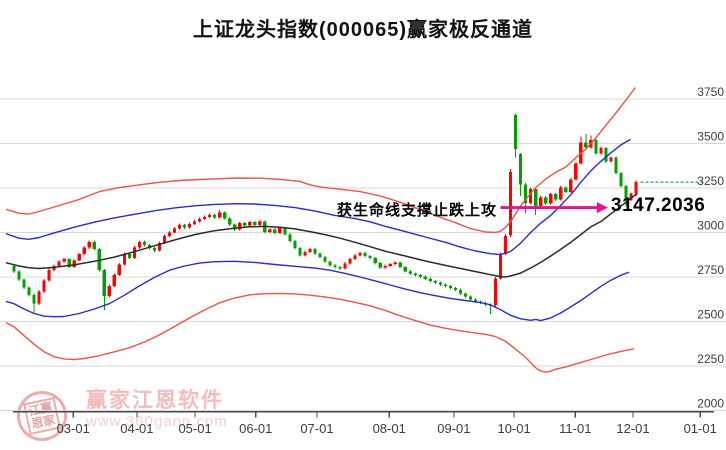 This screenshot has width=726, height=450. I want to click on x-tick-label: 09-01, so click(453, 428).